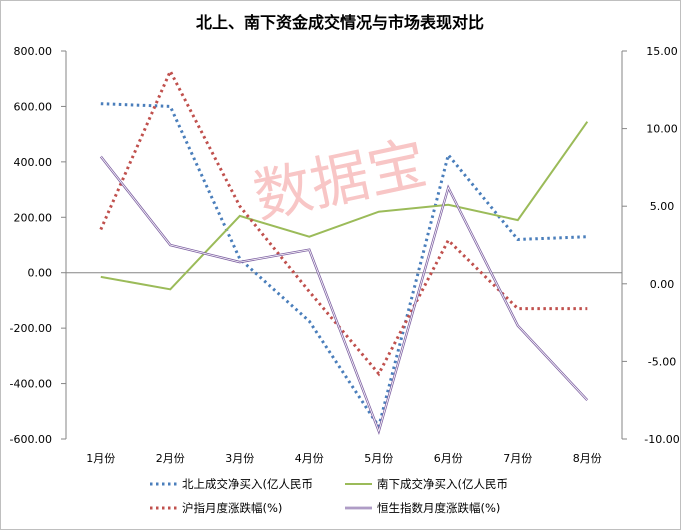  What do you see at coordinates (232, 508) in the screenshot?
I see `legend-label: 沪指月度涨跌幅(%)` at bounding box center [232, 508].